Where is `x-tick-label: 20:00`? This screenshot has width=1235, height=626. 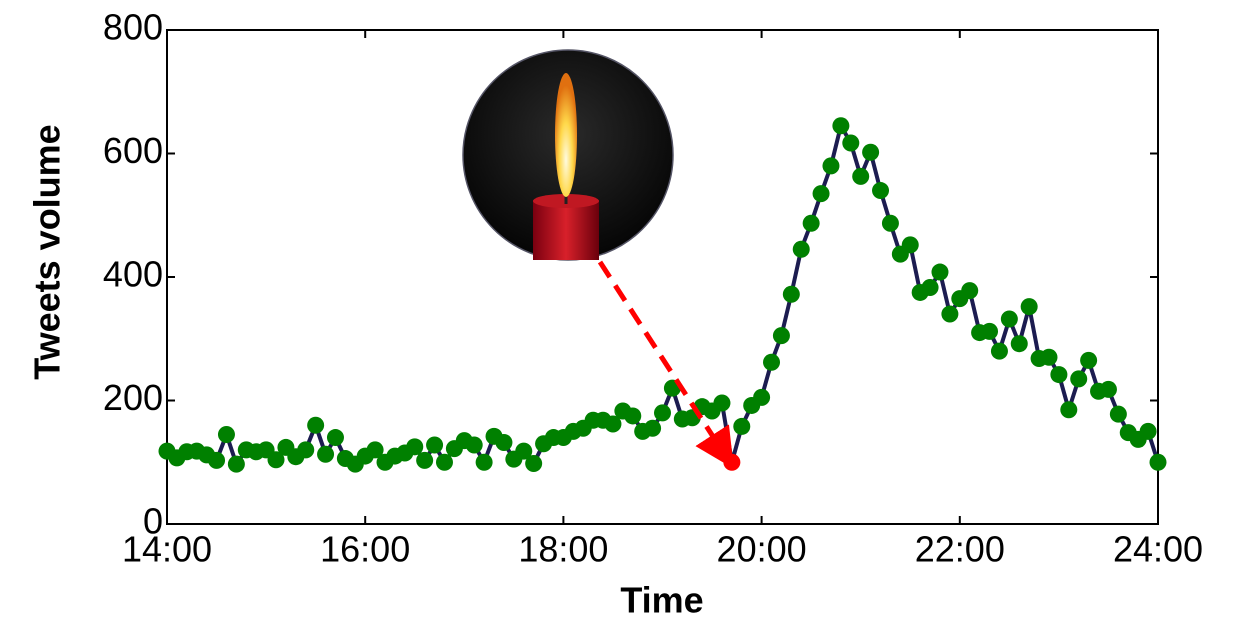
x-tick-label: 20:00 is located at coordinates (762, 549).